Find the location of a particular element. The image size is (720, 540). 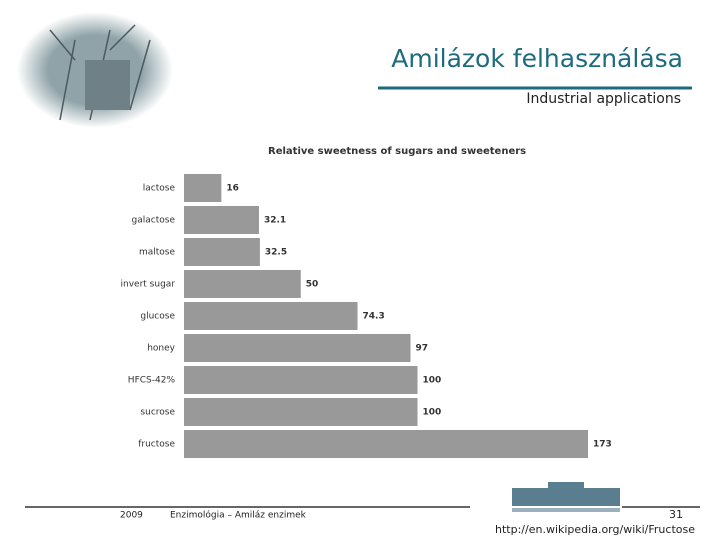

slide-subtitle: Industrial applications is located at coordinates (603, 99).